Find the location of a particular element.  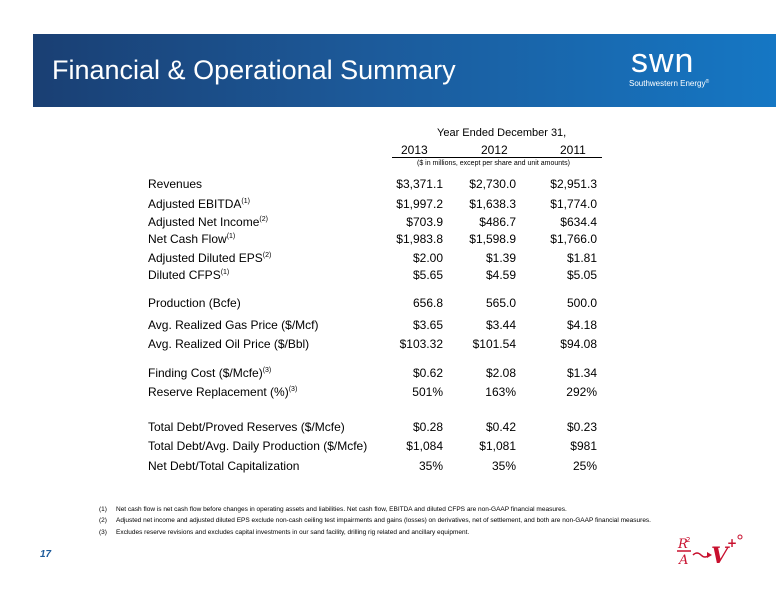

year-2012: 2012 is located at coordinates (494, 150).